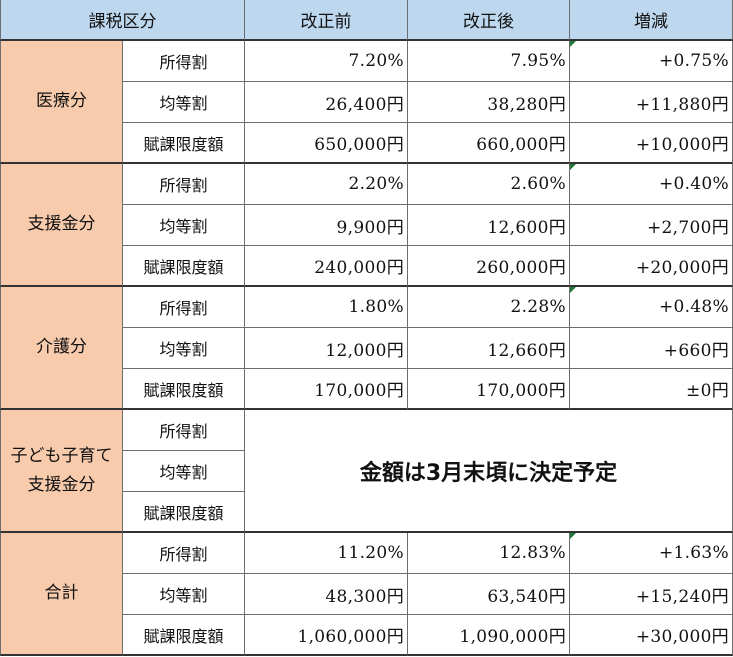  I want to click on group-support: 支援金分, so click(61, 225).